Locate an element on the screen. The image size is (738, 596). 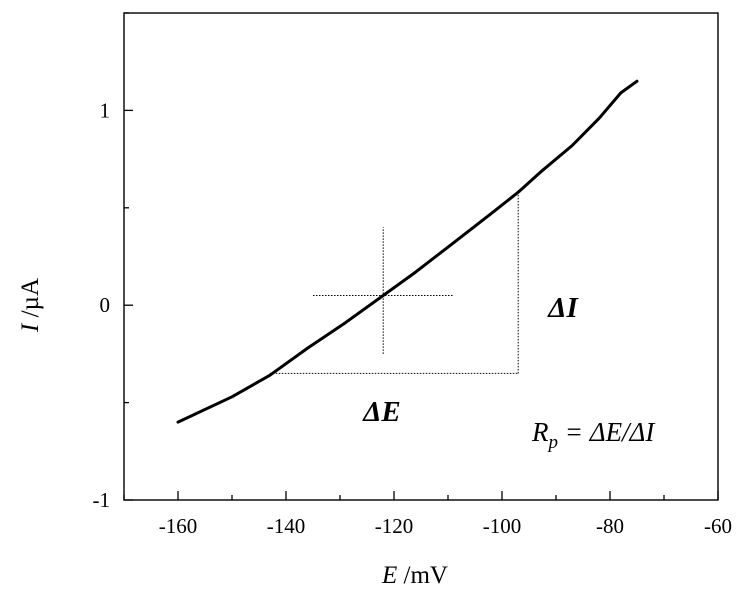
y-tick-labels: -1 0 1 is located at coordinates (102, 305).